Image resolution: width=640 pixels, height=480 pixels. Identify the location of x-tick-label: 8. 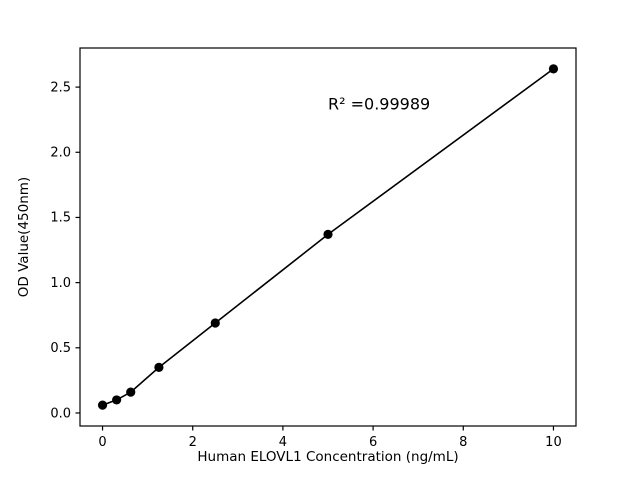
(463, 442).